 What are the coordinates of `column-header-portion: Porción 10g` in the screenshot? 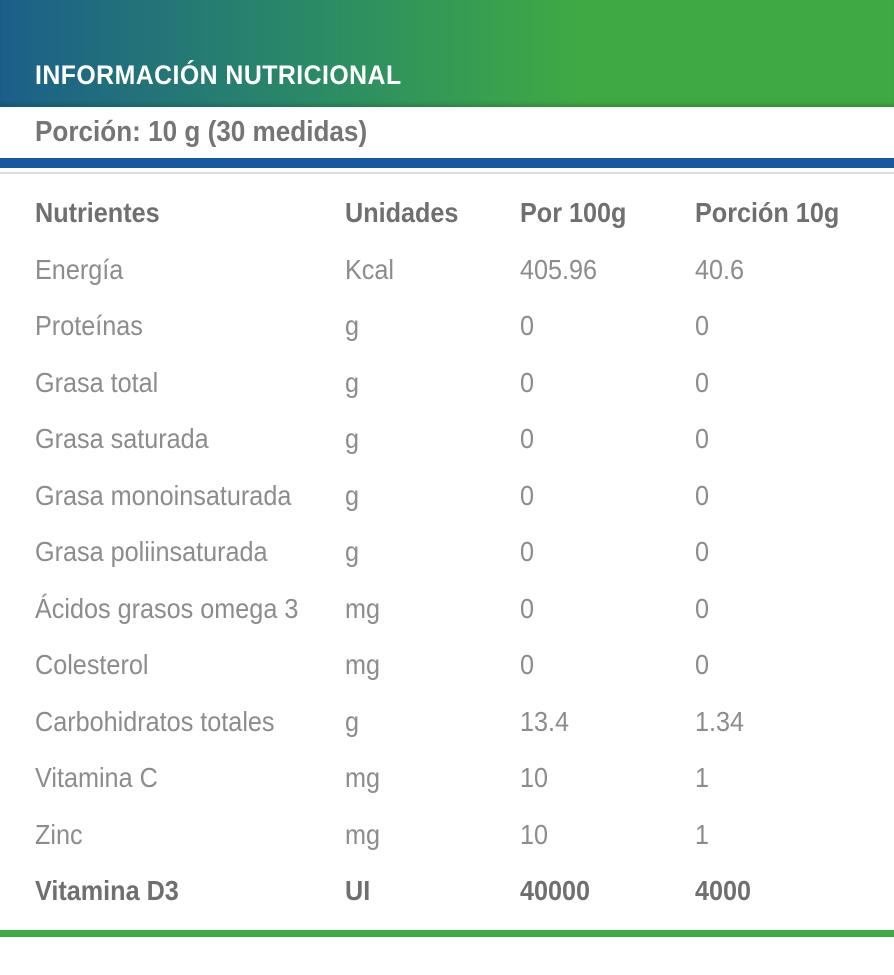 It's located at (767, 213).